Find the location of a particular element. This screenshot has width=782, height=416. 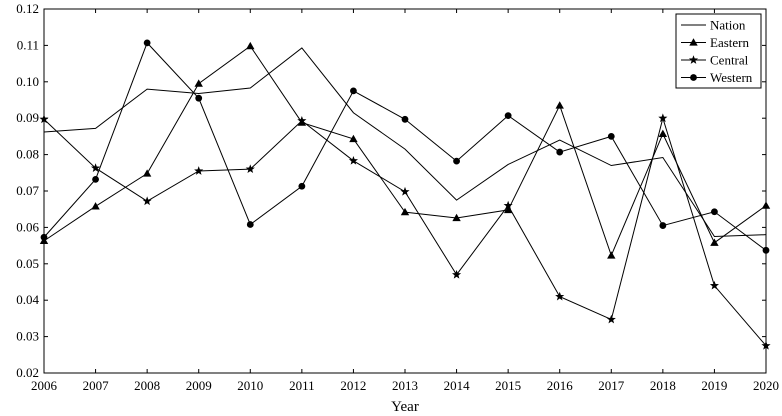

x-tick-label: 2020 is located at coordinates (766, 385).